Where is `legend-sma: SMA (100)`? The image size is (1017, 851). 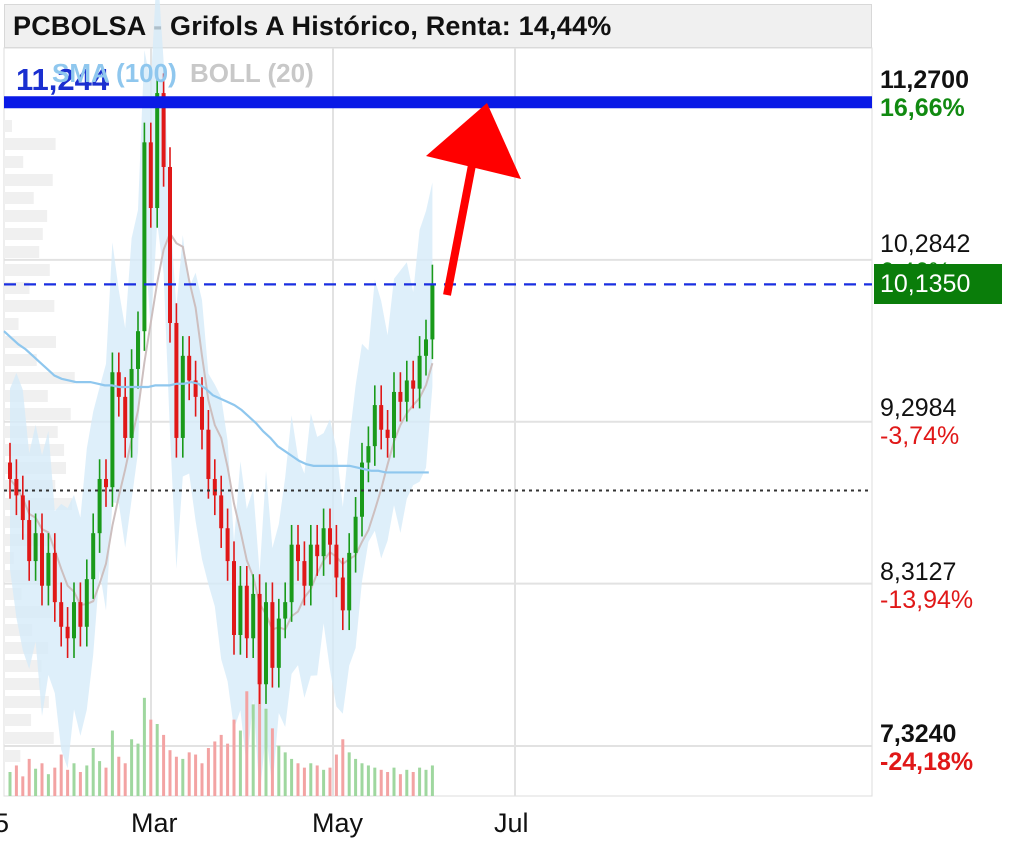
legend-sma: SMA (100) is located at coordinates (114, 73).